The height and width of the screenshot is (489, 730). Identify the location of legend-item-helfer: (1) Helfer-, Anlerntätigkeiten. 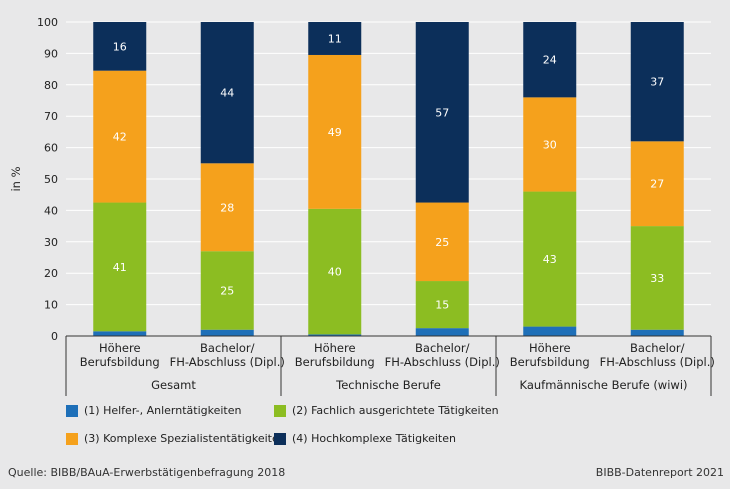
(153, 410).